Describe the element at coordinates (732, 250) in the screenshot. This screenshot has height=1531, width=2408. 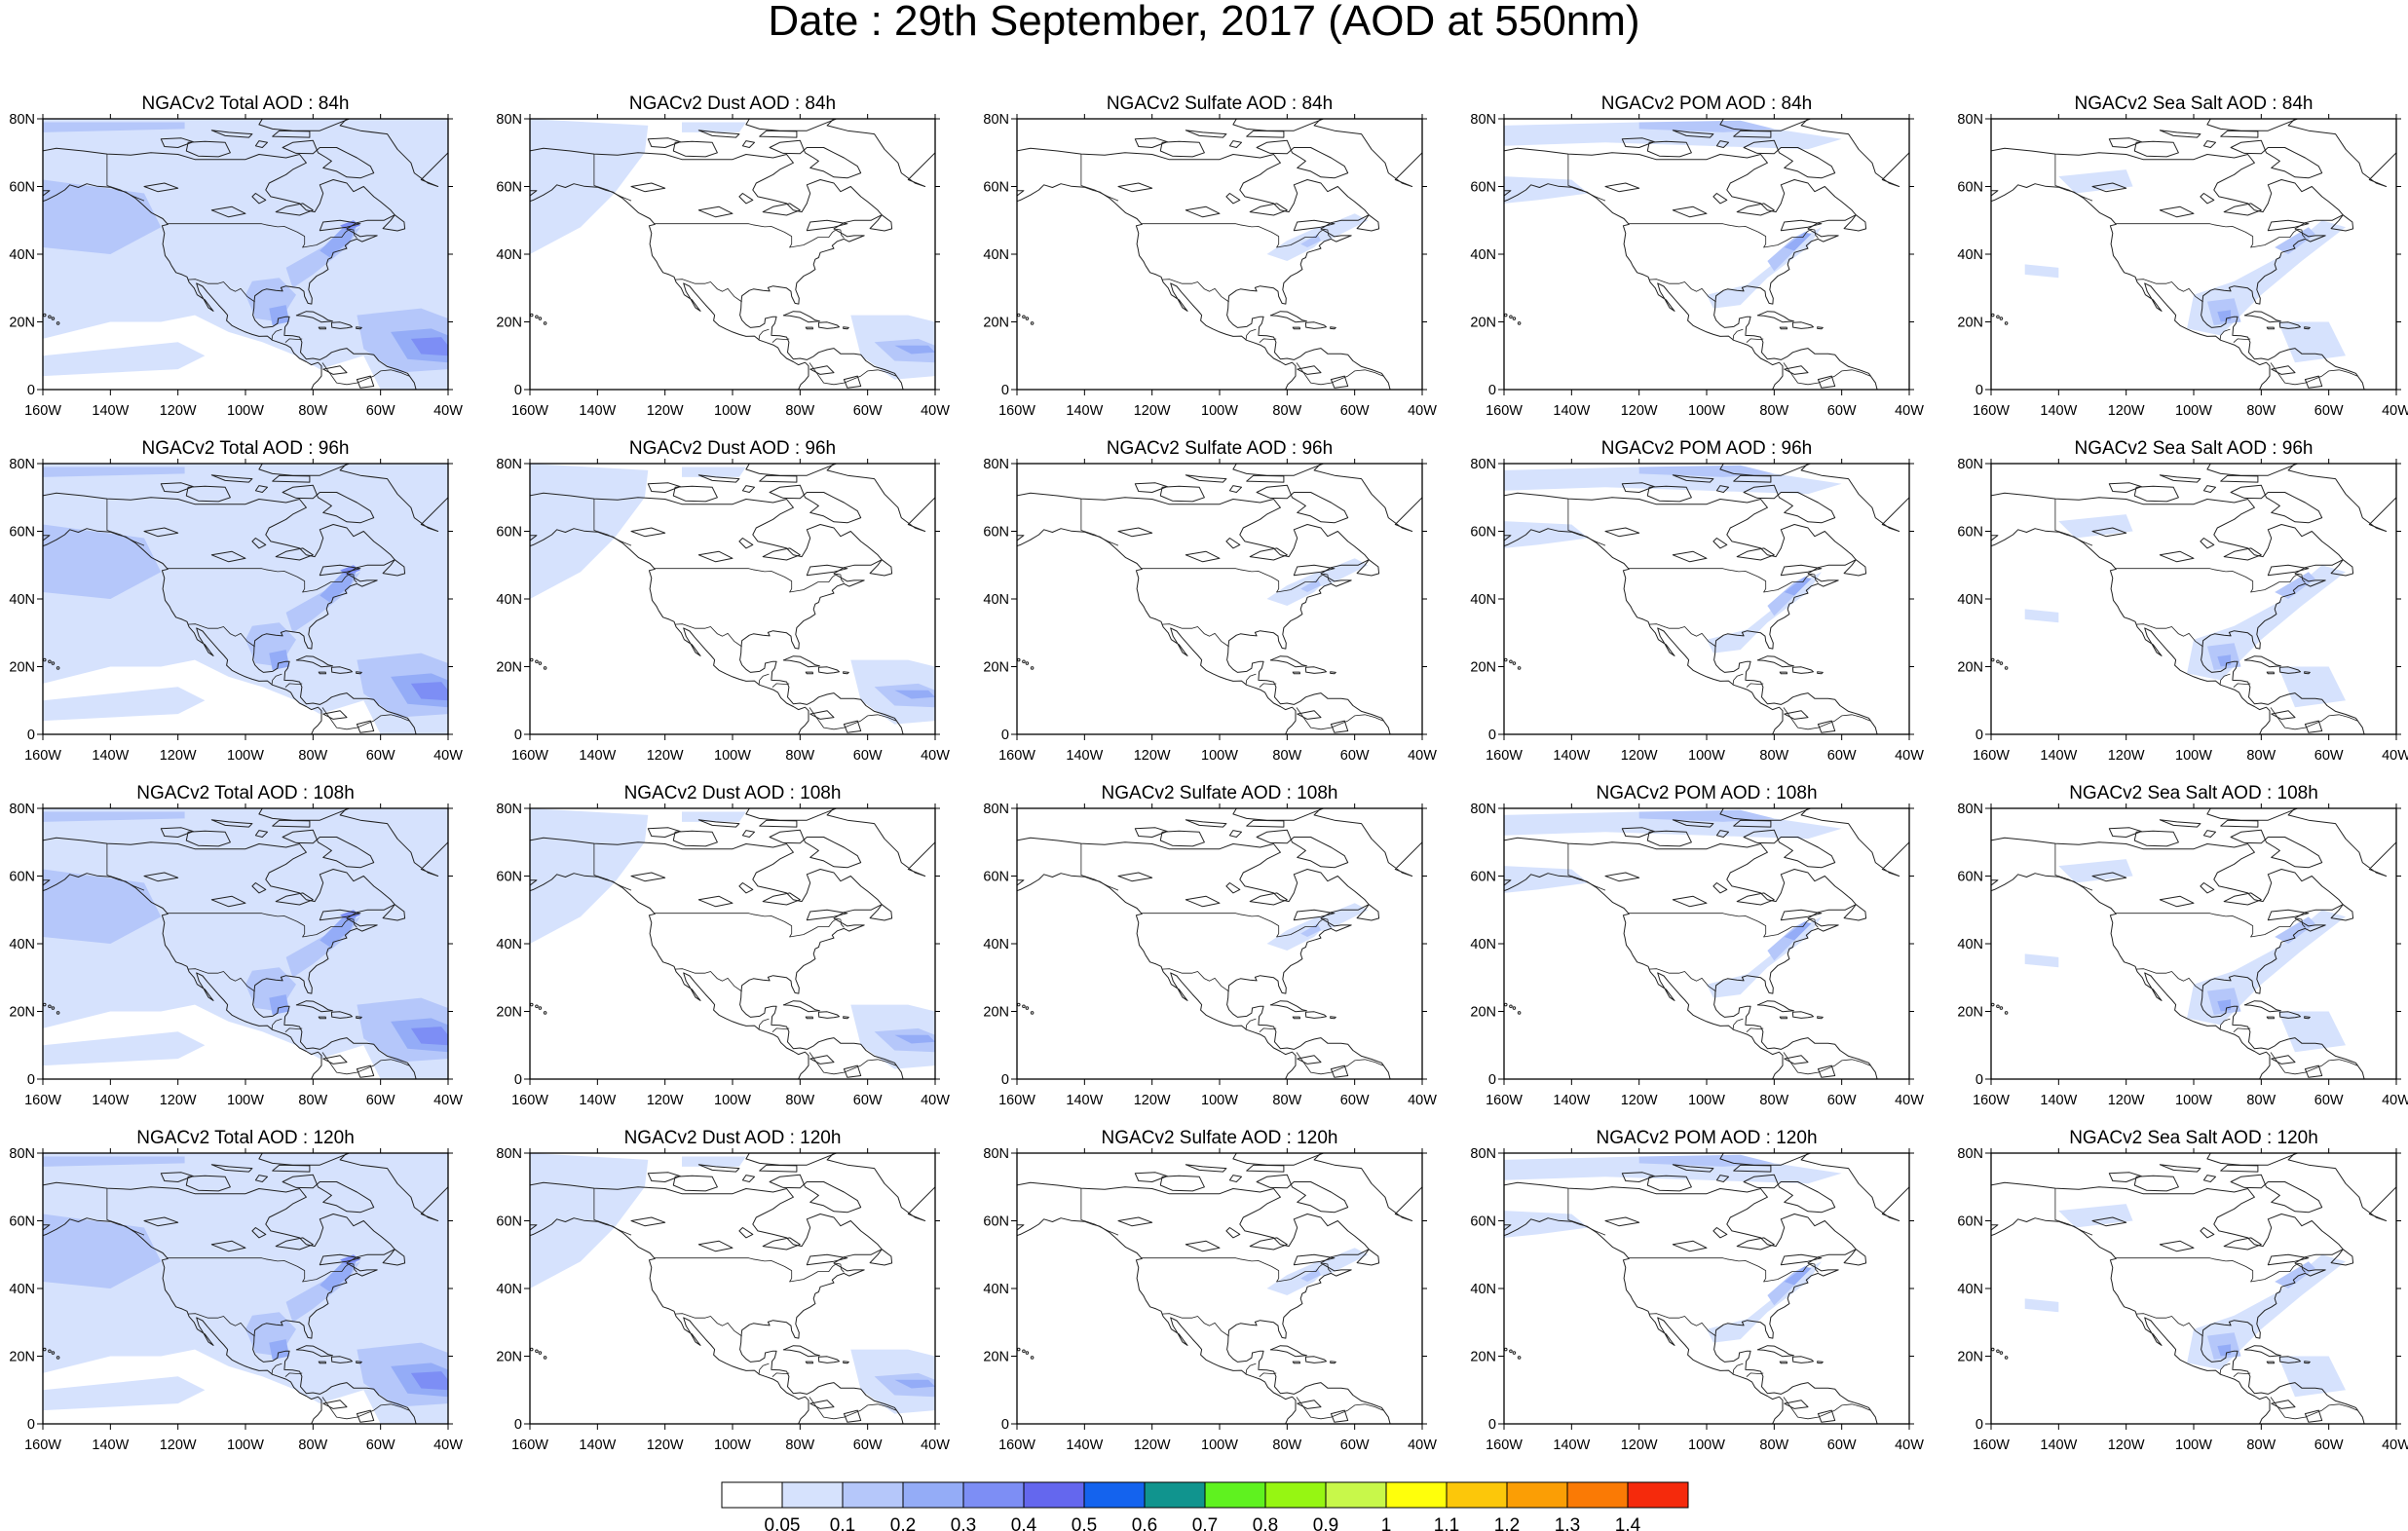
I see `aod-field` at that location.